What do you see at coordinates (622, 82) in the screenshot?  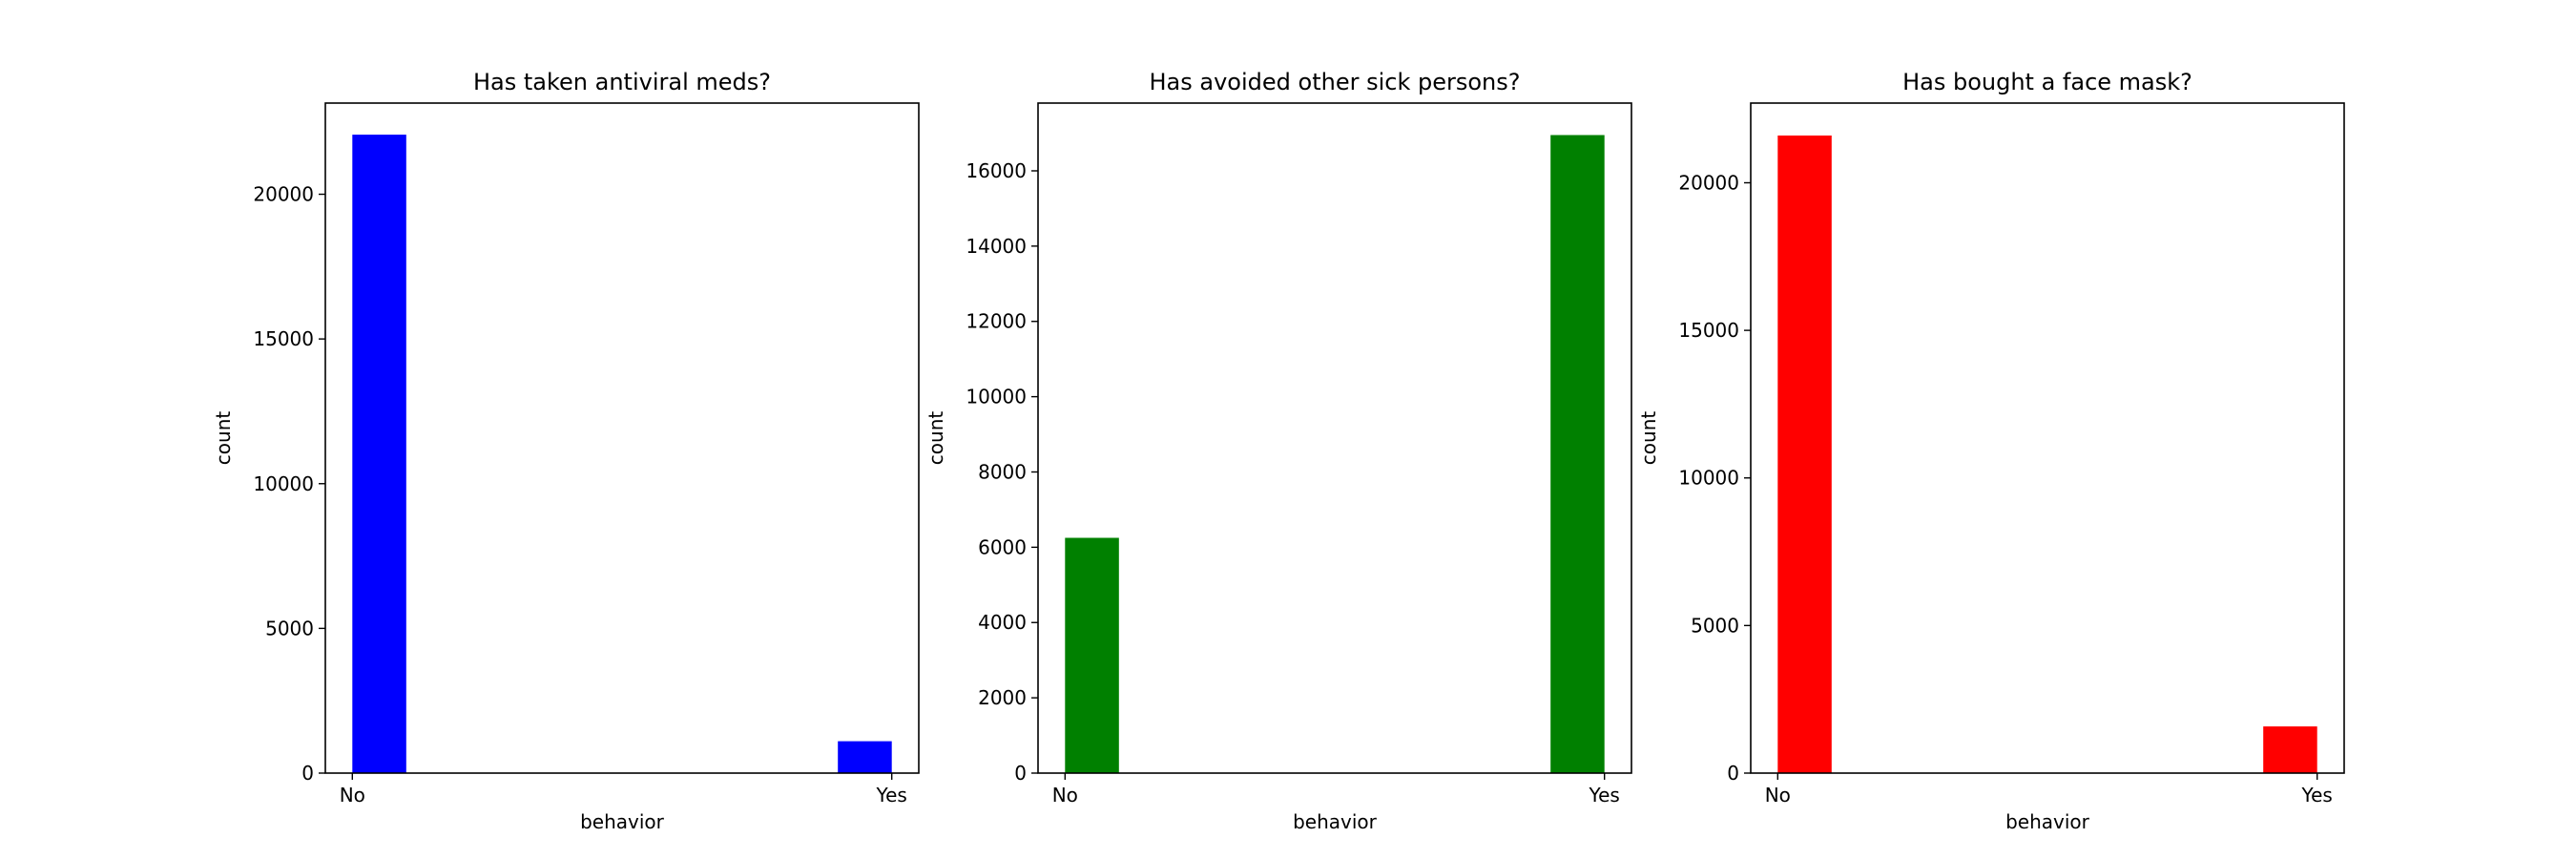 I see `chart-title: Has taken antiviral meds?` at bounding box center [622, 82].